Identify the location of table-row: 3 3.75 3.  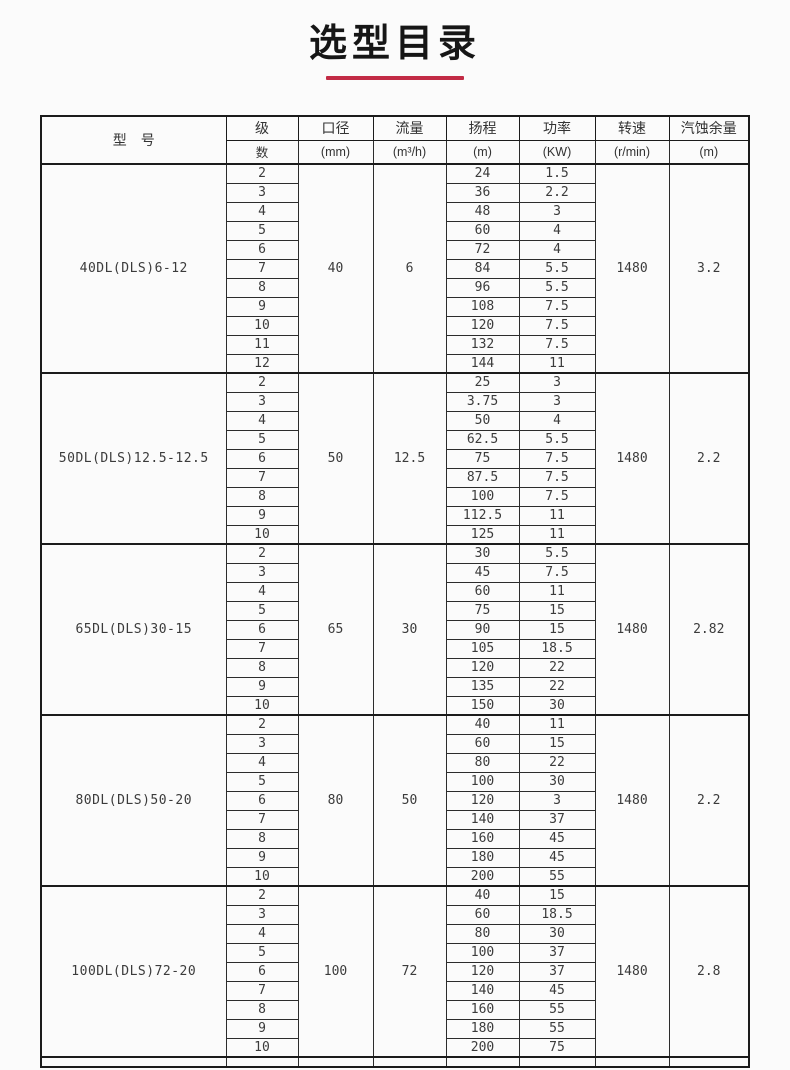
(395, 401).